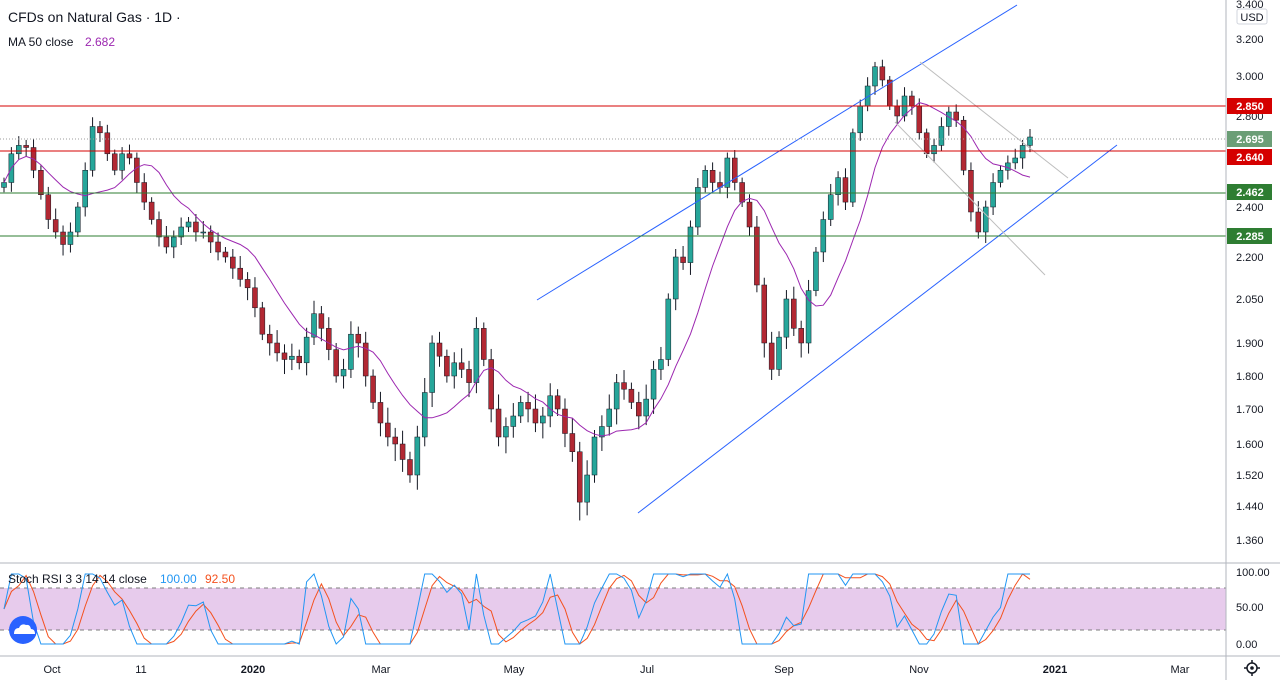  I want to click on price-tick-label: 1.800, so click(1250, 377).